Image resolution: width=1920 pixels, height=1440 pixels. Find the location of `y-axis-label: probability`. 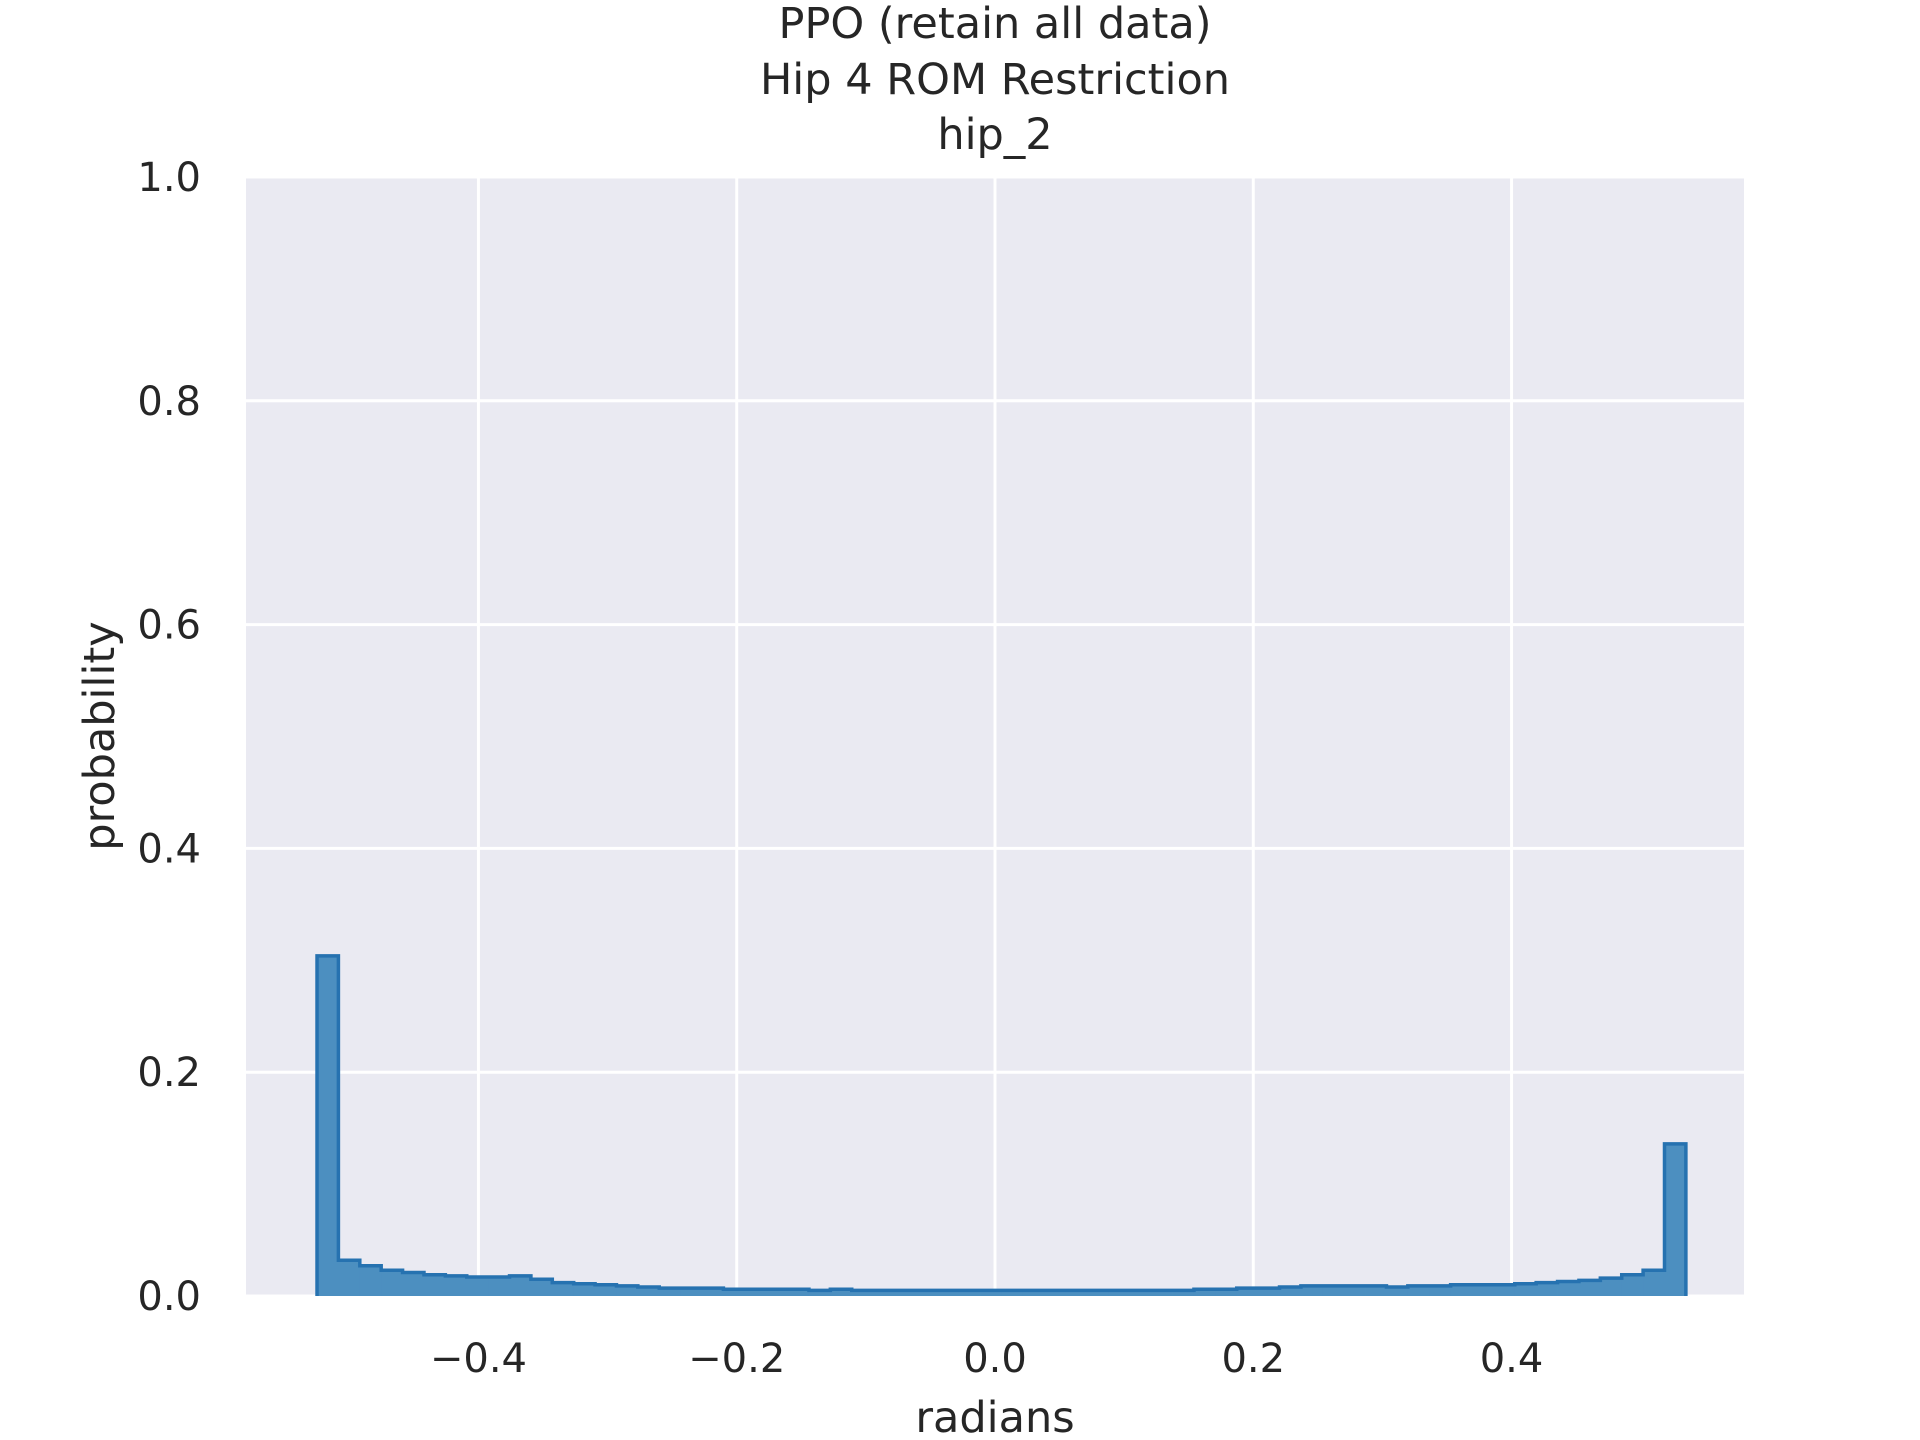

y-axis-label: probability is located at coordinates (100, 735).